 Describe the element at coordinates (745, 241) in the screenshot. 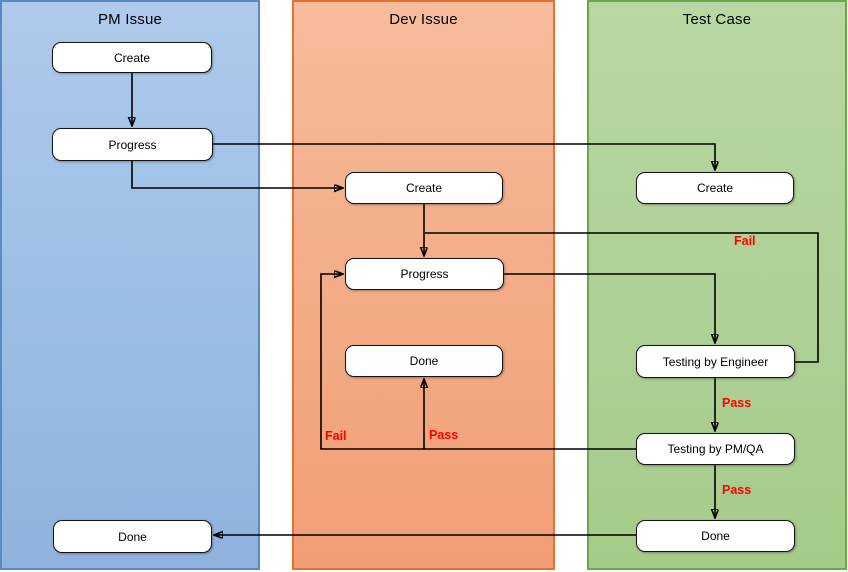

I see `edge-label-fail-engineer-loop: Fail` at that location.